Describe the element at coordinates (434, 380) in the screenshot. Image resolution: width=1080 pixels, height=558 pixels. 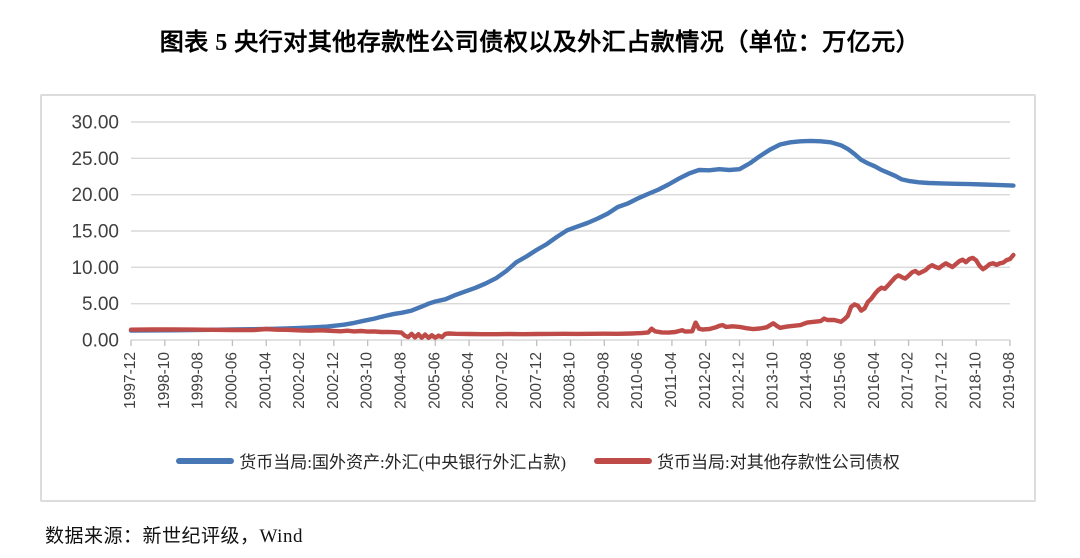
I see `svg-text: 2005-06` at that location.